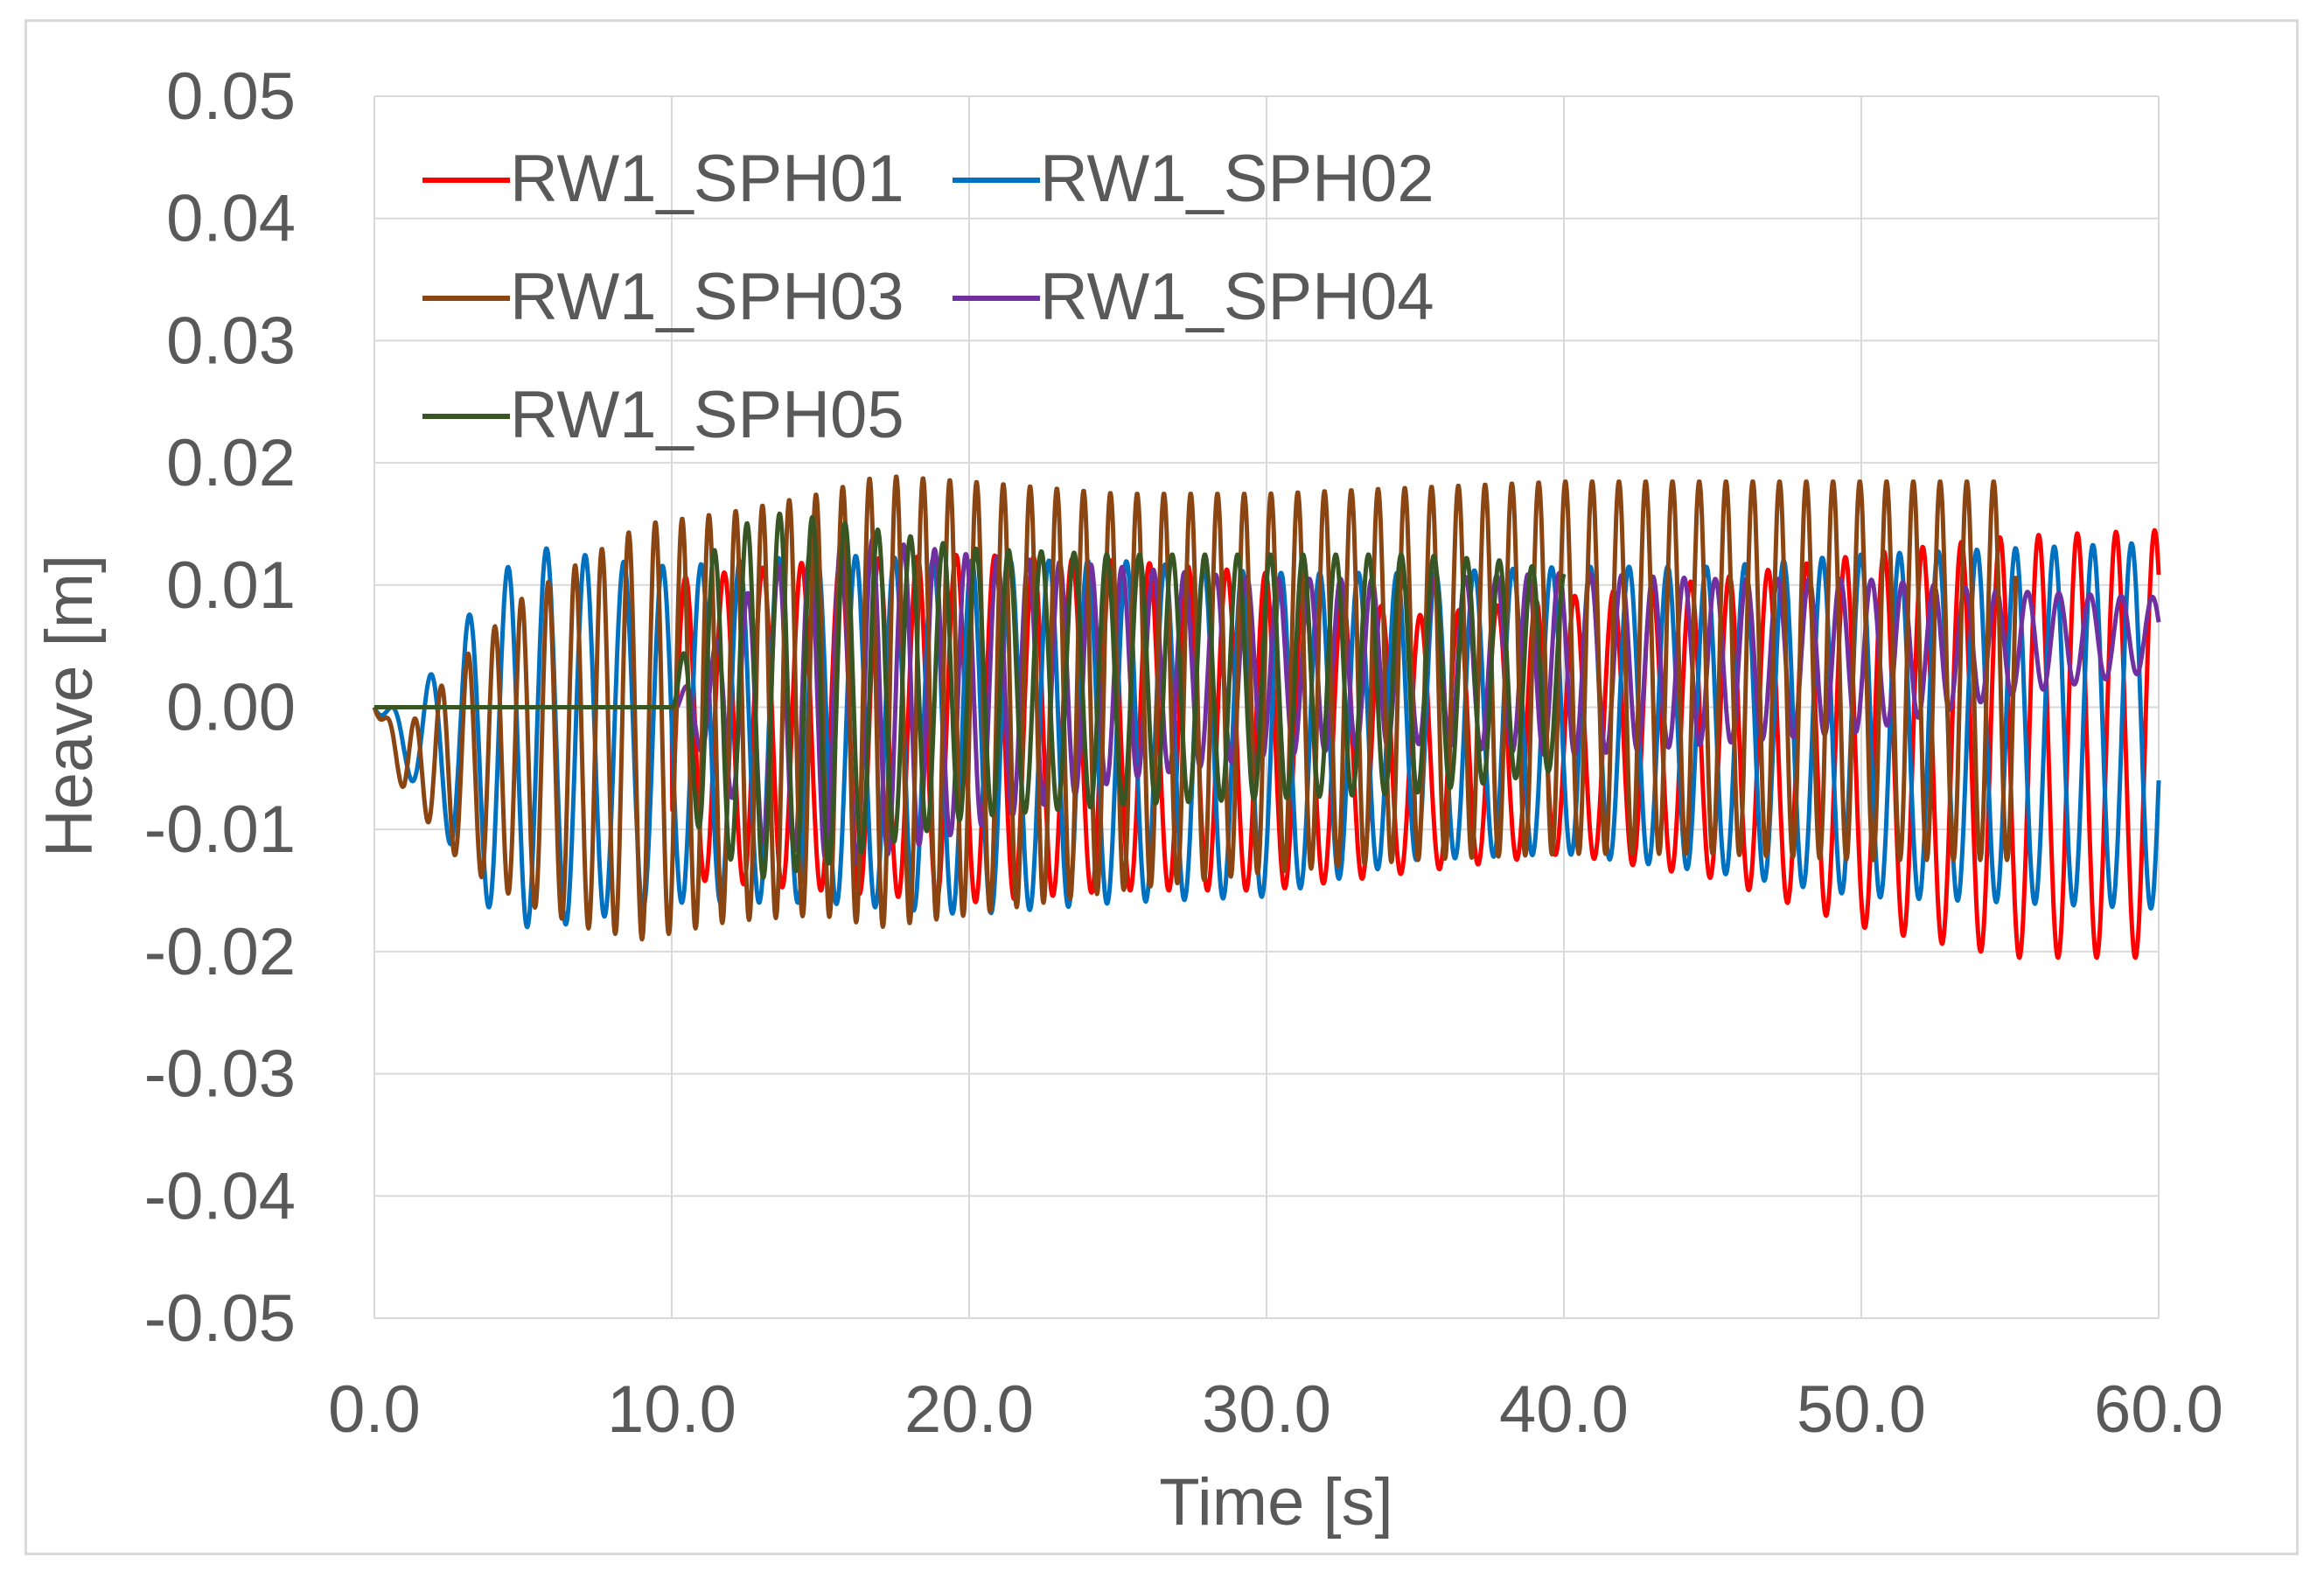  Describe the element at coordinates (220, 830) in the screenshot. I see `y-tick-label: -0.01` at that location.